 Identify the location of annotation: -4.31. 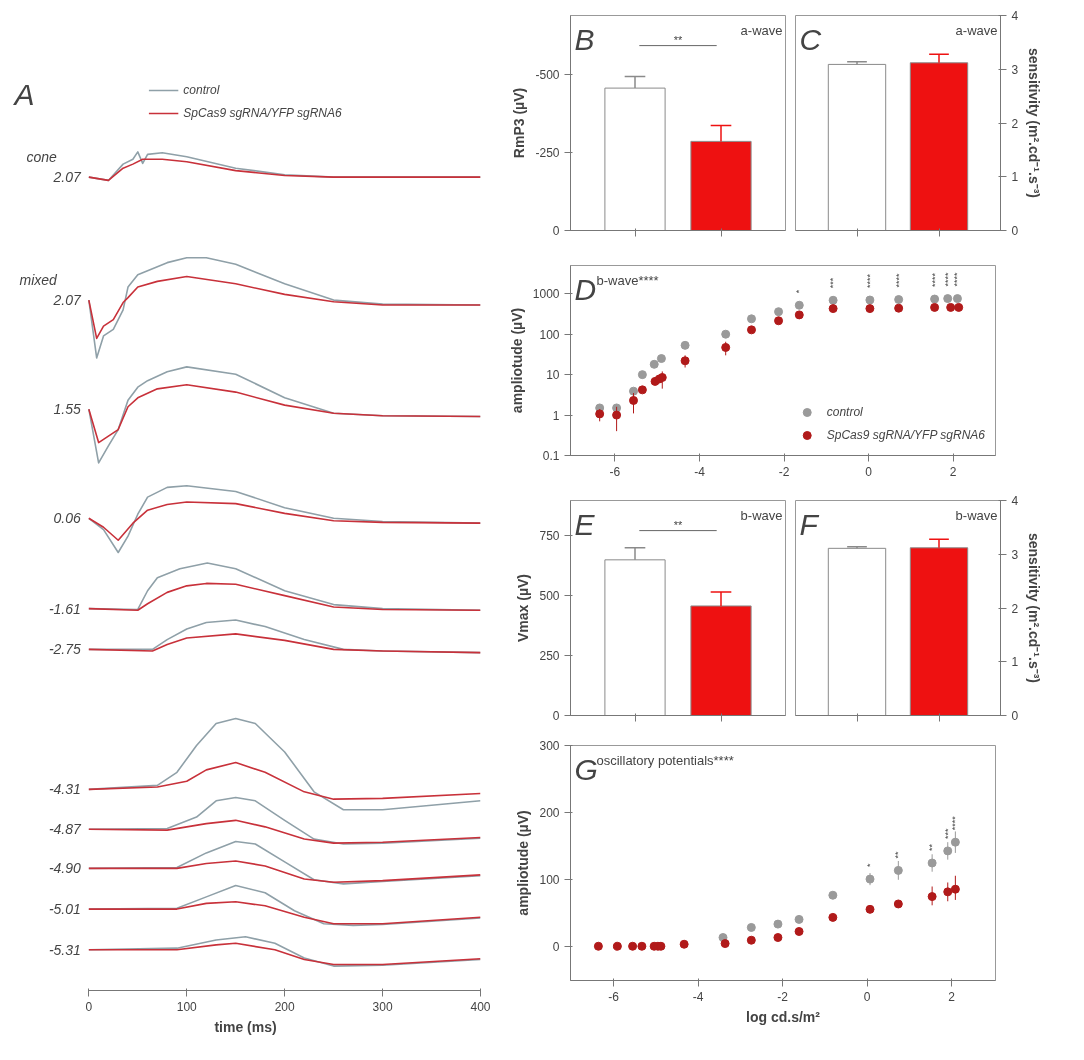
(64, 789).